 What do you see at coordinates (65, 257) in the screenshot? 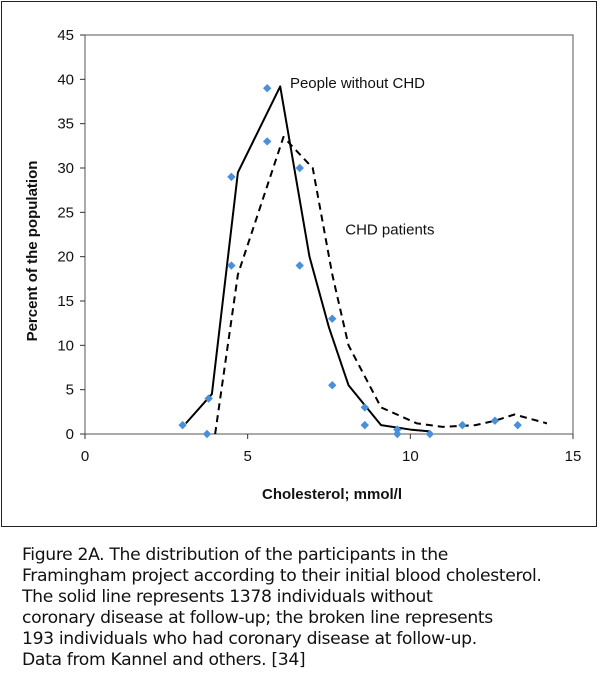
I see `y-tick-label: 20` at bounding box center [65, 257].